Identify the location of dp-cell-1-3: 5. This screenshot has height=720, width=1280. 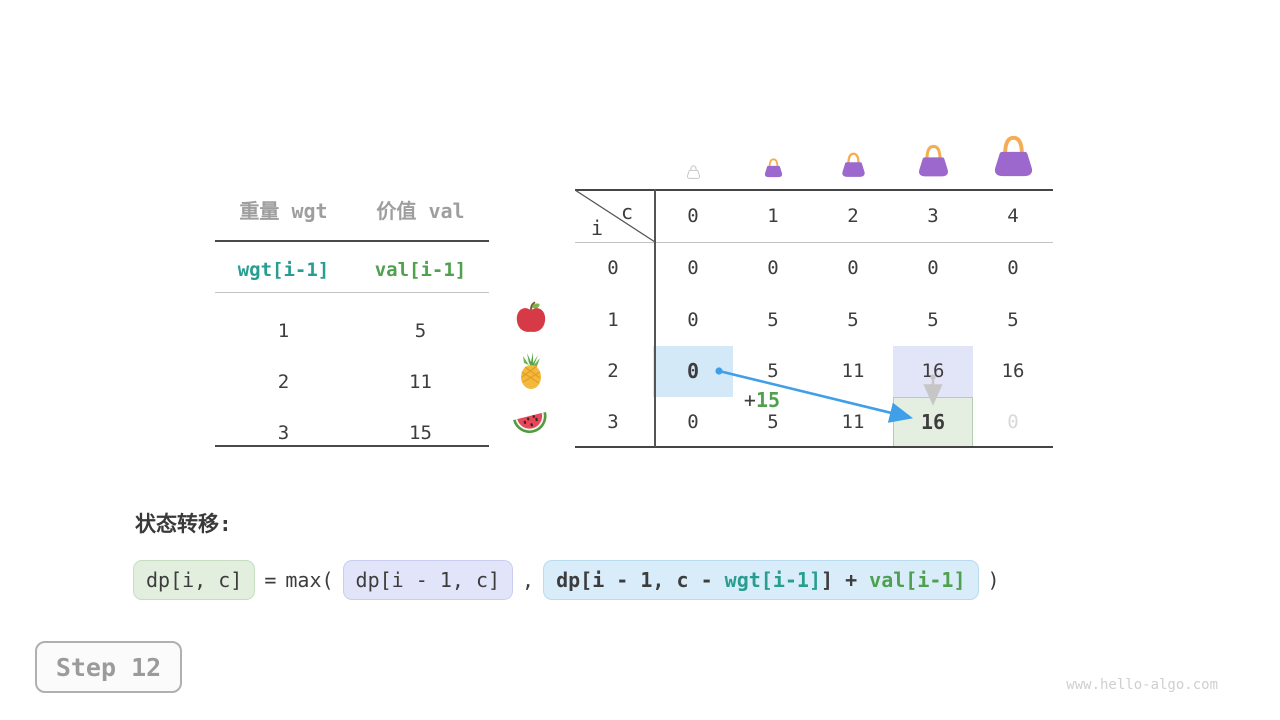
(933, 320).